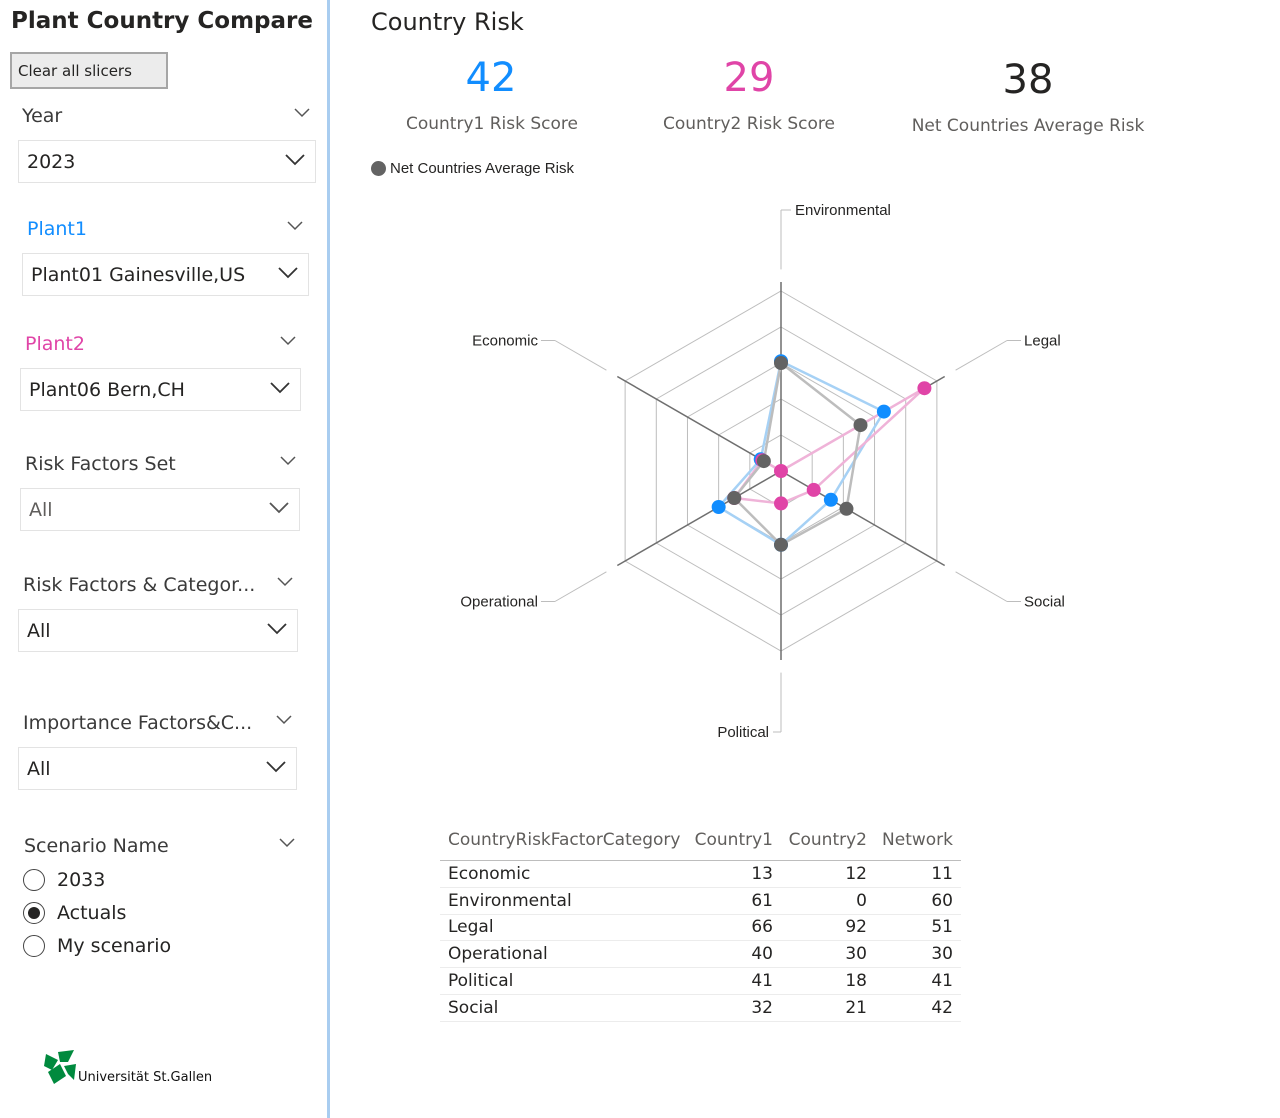 Image resolution: width=1280 pixels, height=1118 pixels. Describe the element at coordinates (41, 510) in the screenshot. I see `risk-factors-set-value: All` at that location.